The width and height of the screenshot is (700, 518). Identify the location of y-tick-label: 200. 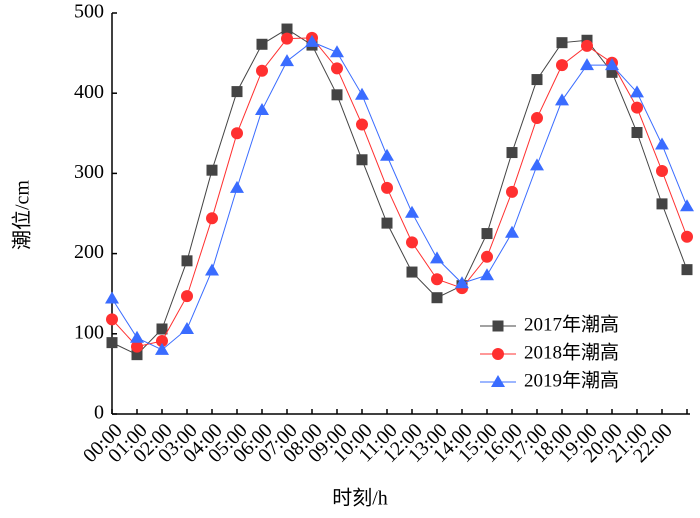
(89, 252).